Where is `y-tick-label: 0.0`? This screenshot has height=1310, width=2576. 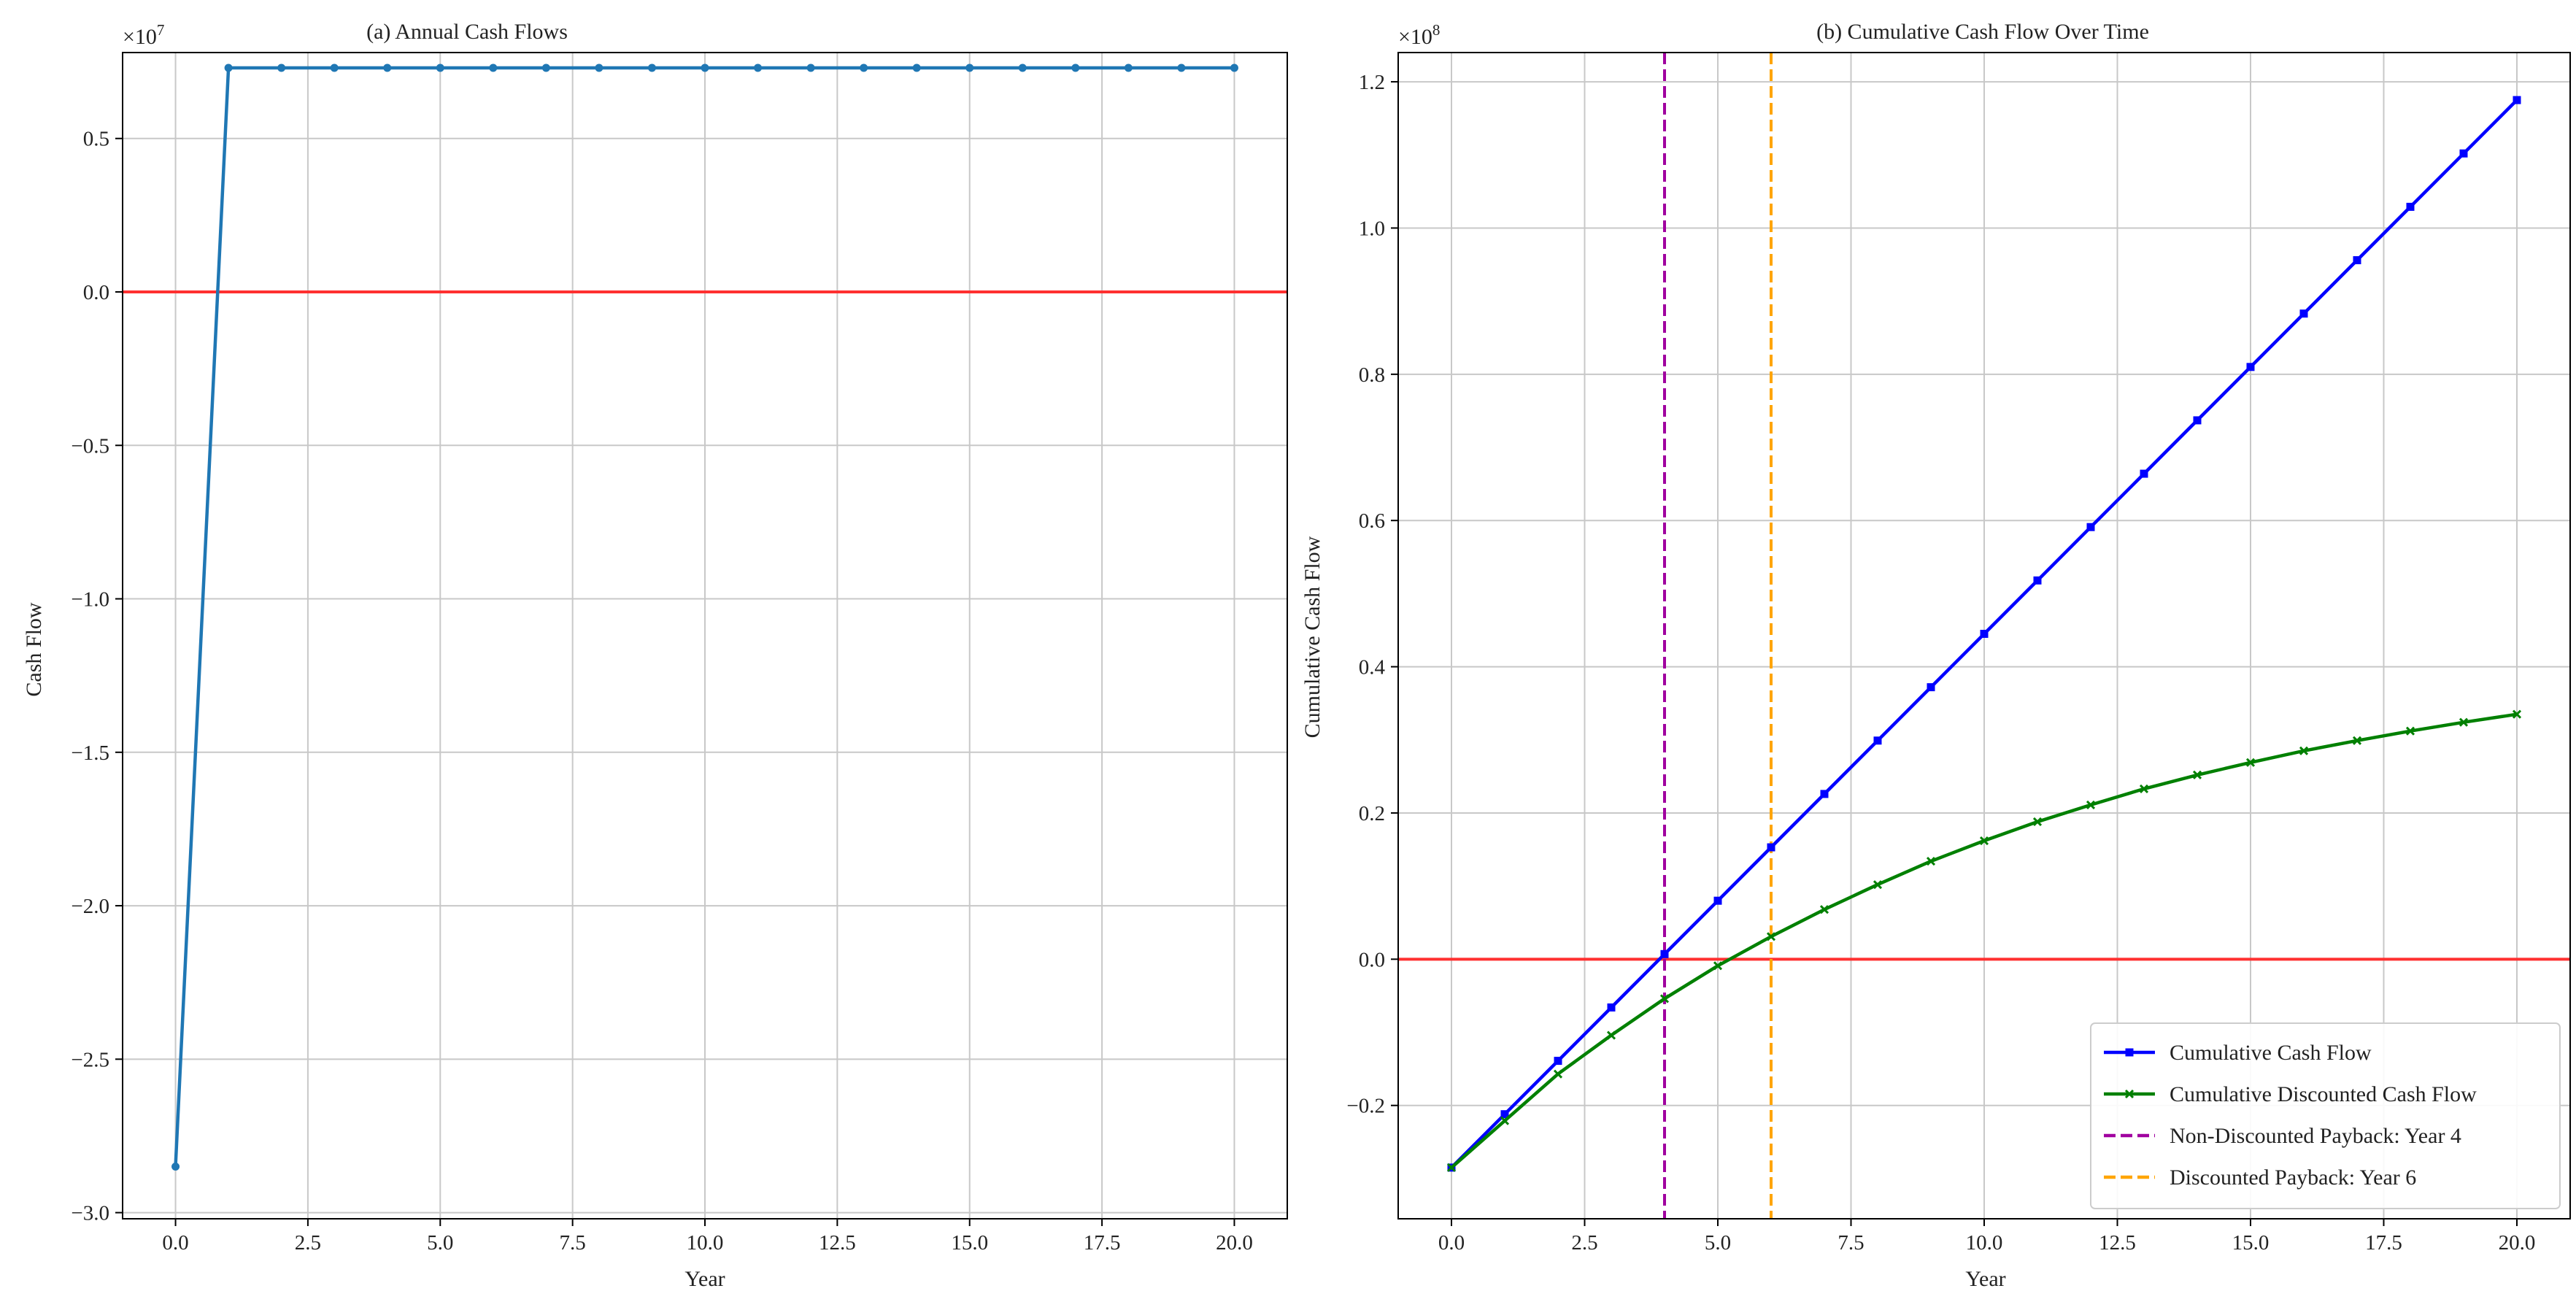 y-tick-label: 0.0 is located at coordinates (1372, 959).